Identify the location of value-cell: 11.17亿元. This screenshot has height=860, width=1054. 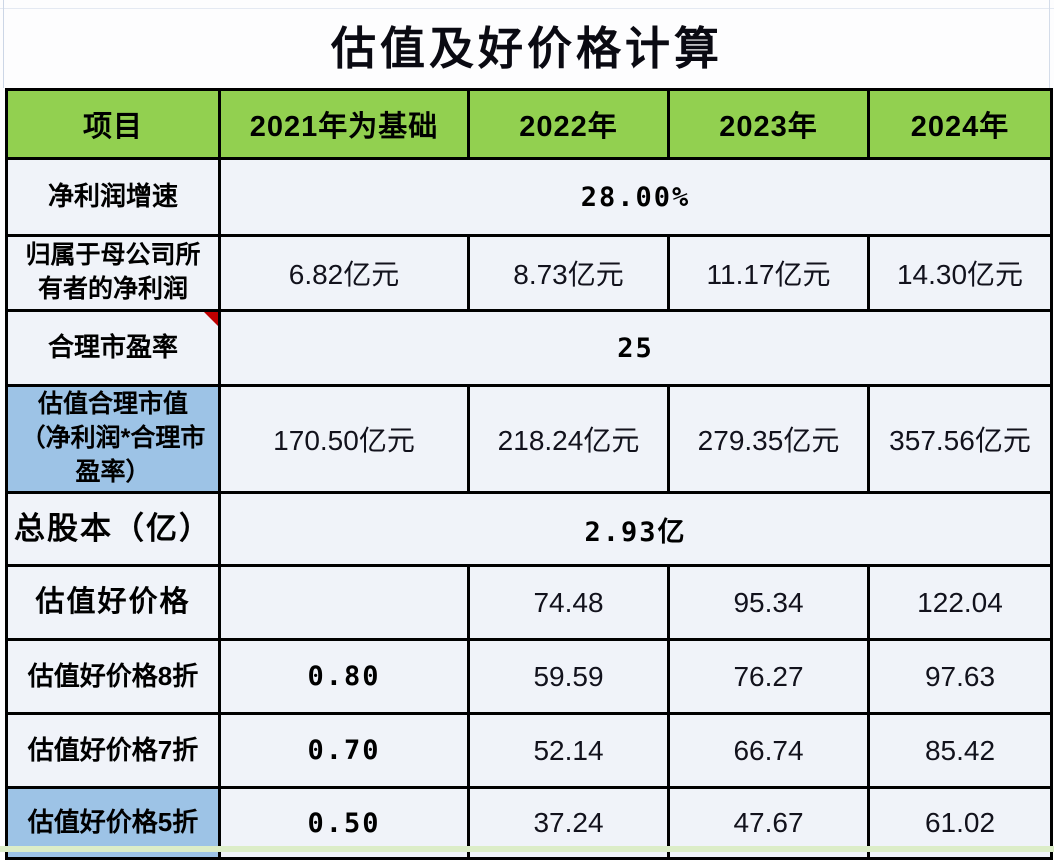
(768, 273).